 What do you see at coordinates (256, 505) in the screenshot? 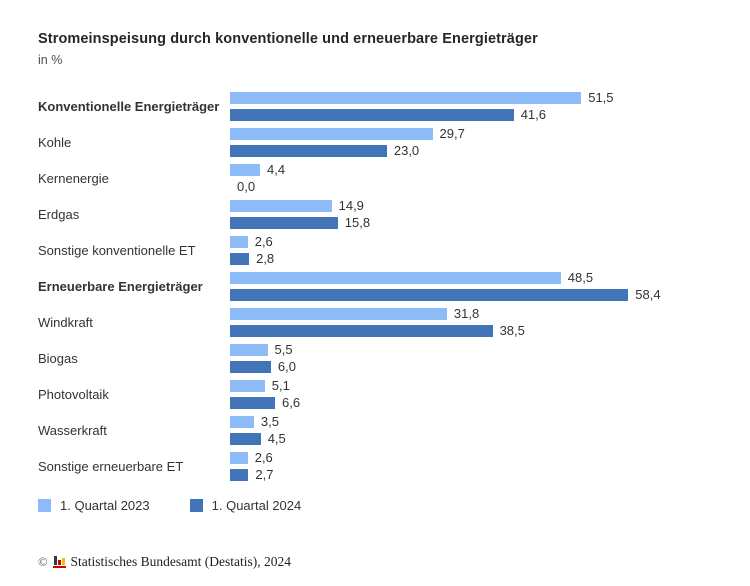
I see `legend-label-2024: 1. Quartal 2024` at bounding box center [256, 505].